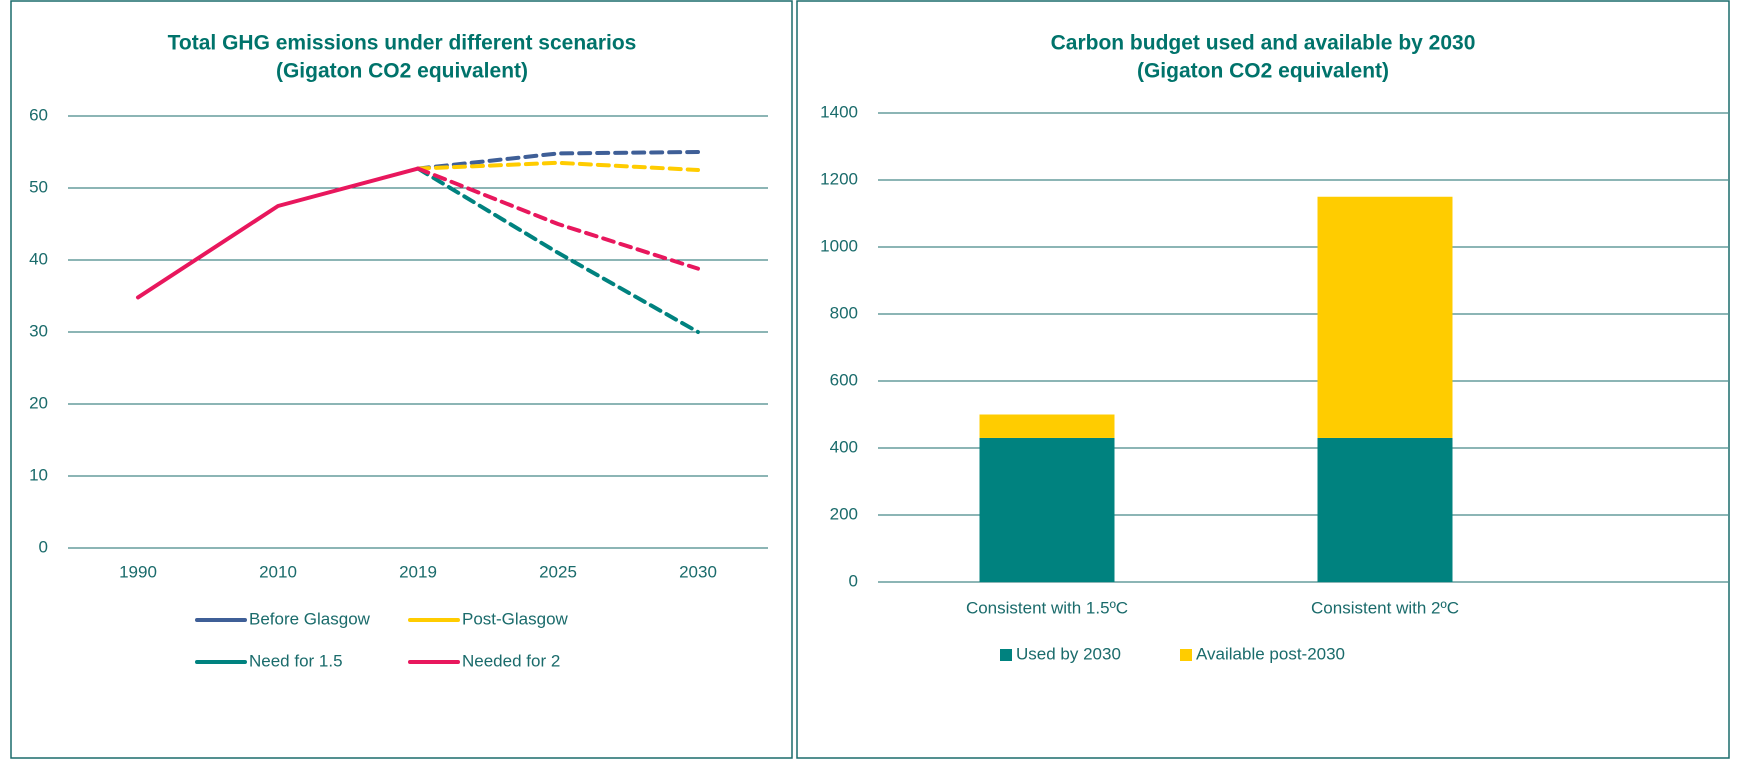 This screenshot has width=1740, height=760. Describe the element at coordinates (1263, 43) in the screenshot. I see `chart-title: Carbon budget used and available by 2030` at that location.